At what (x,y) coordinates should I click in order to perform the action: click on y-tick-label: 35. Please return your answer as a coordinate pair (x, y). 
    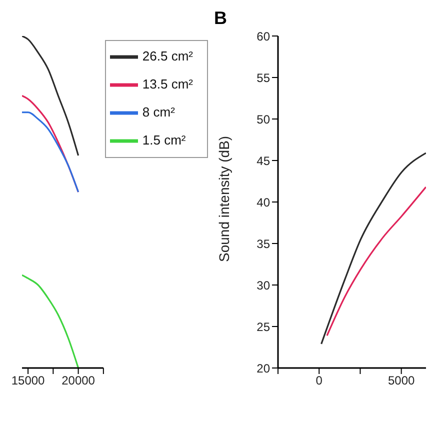
    Looking at the image, I should click on (263, 243).